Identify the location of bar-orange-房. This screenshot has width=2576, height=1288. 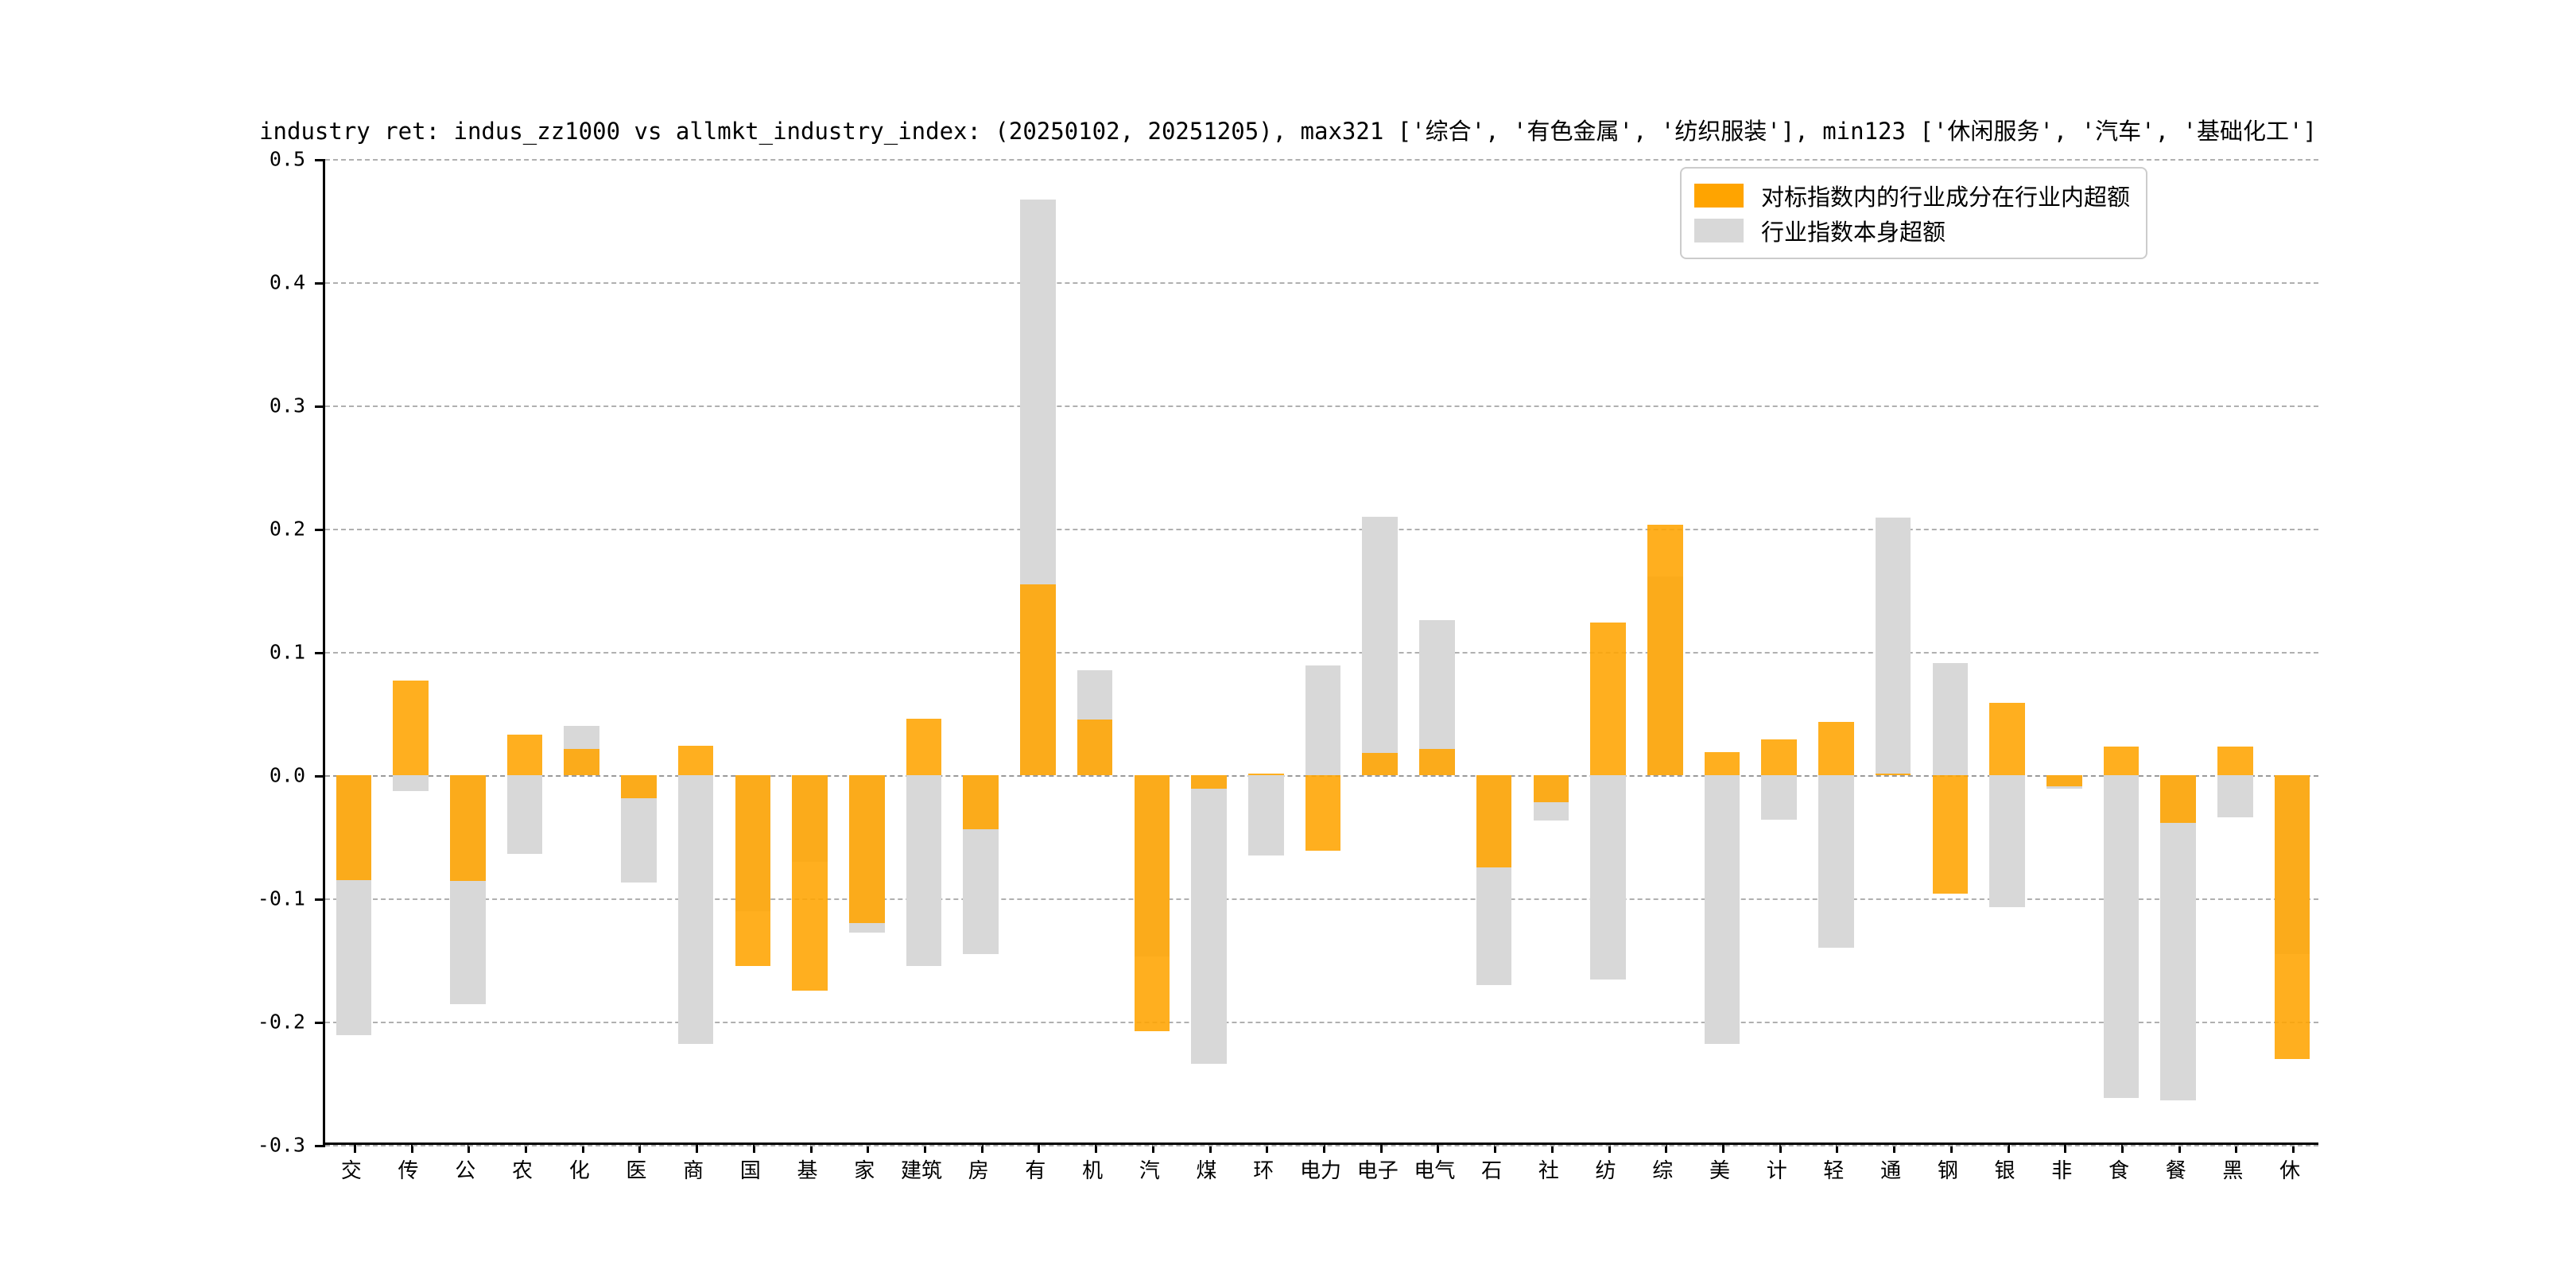
(981, 803).